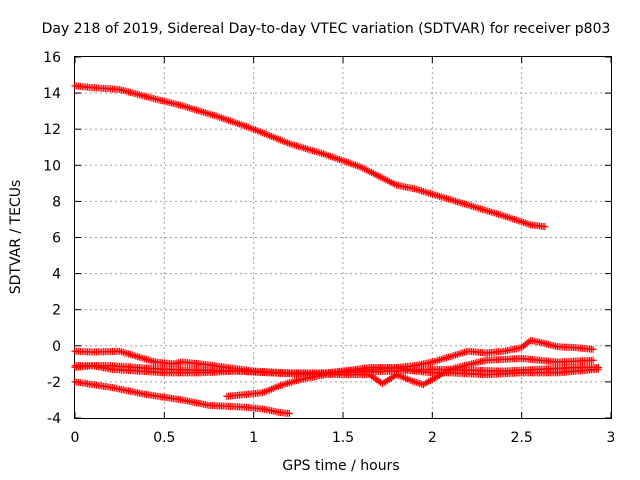 The height and width of the screenshot is (480, 640). Describe the element at coordinates (16, 237) in the screenshot. I see `y-axis-label: SDTVAR / TECUs` at that location.